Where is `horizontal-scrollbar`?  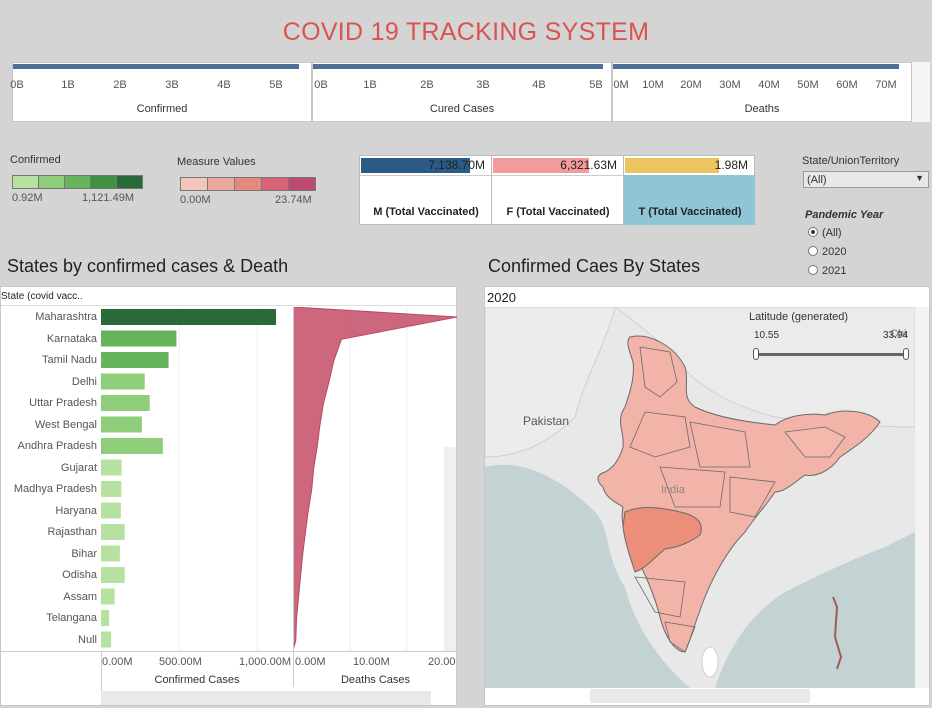
horizontal-scrollbar is located at coordinates (266, 698).